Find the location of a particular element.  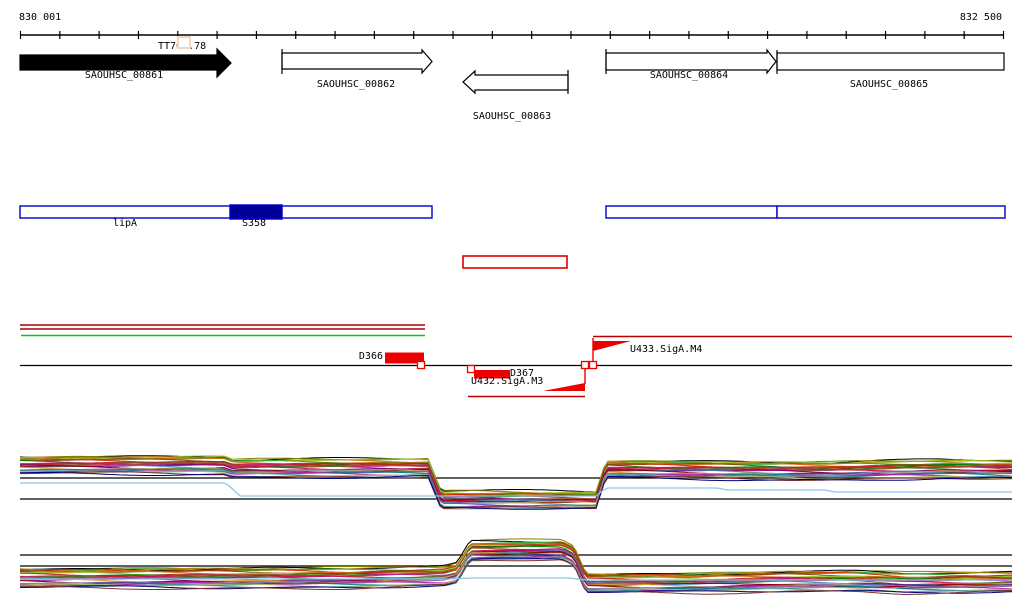

cursor-rect is located at coordinates (184, 42).